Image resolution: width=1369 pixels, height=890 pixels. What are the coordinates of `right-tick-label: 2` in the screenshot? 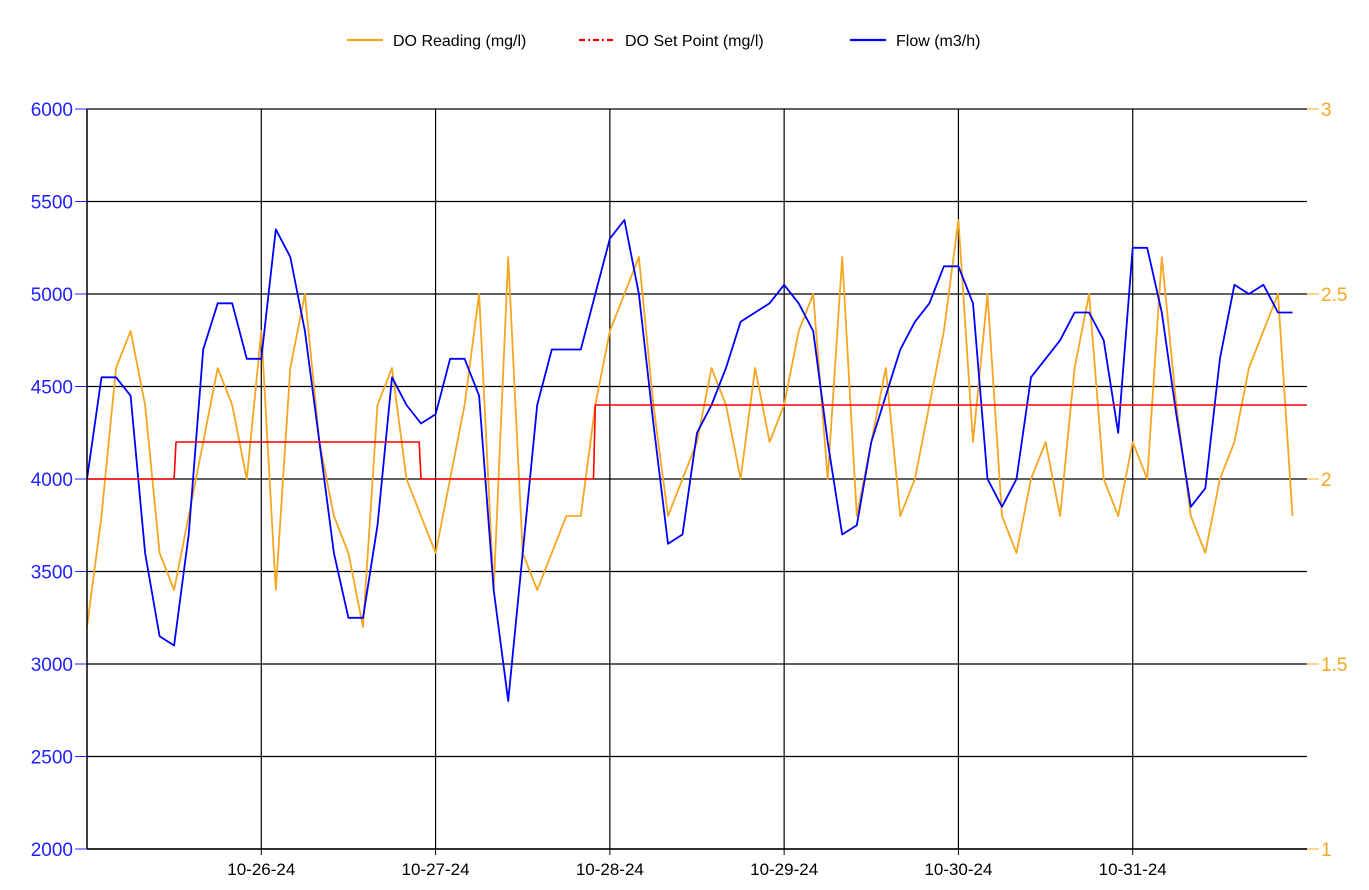 It's located at (1326, 480).